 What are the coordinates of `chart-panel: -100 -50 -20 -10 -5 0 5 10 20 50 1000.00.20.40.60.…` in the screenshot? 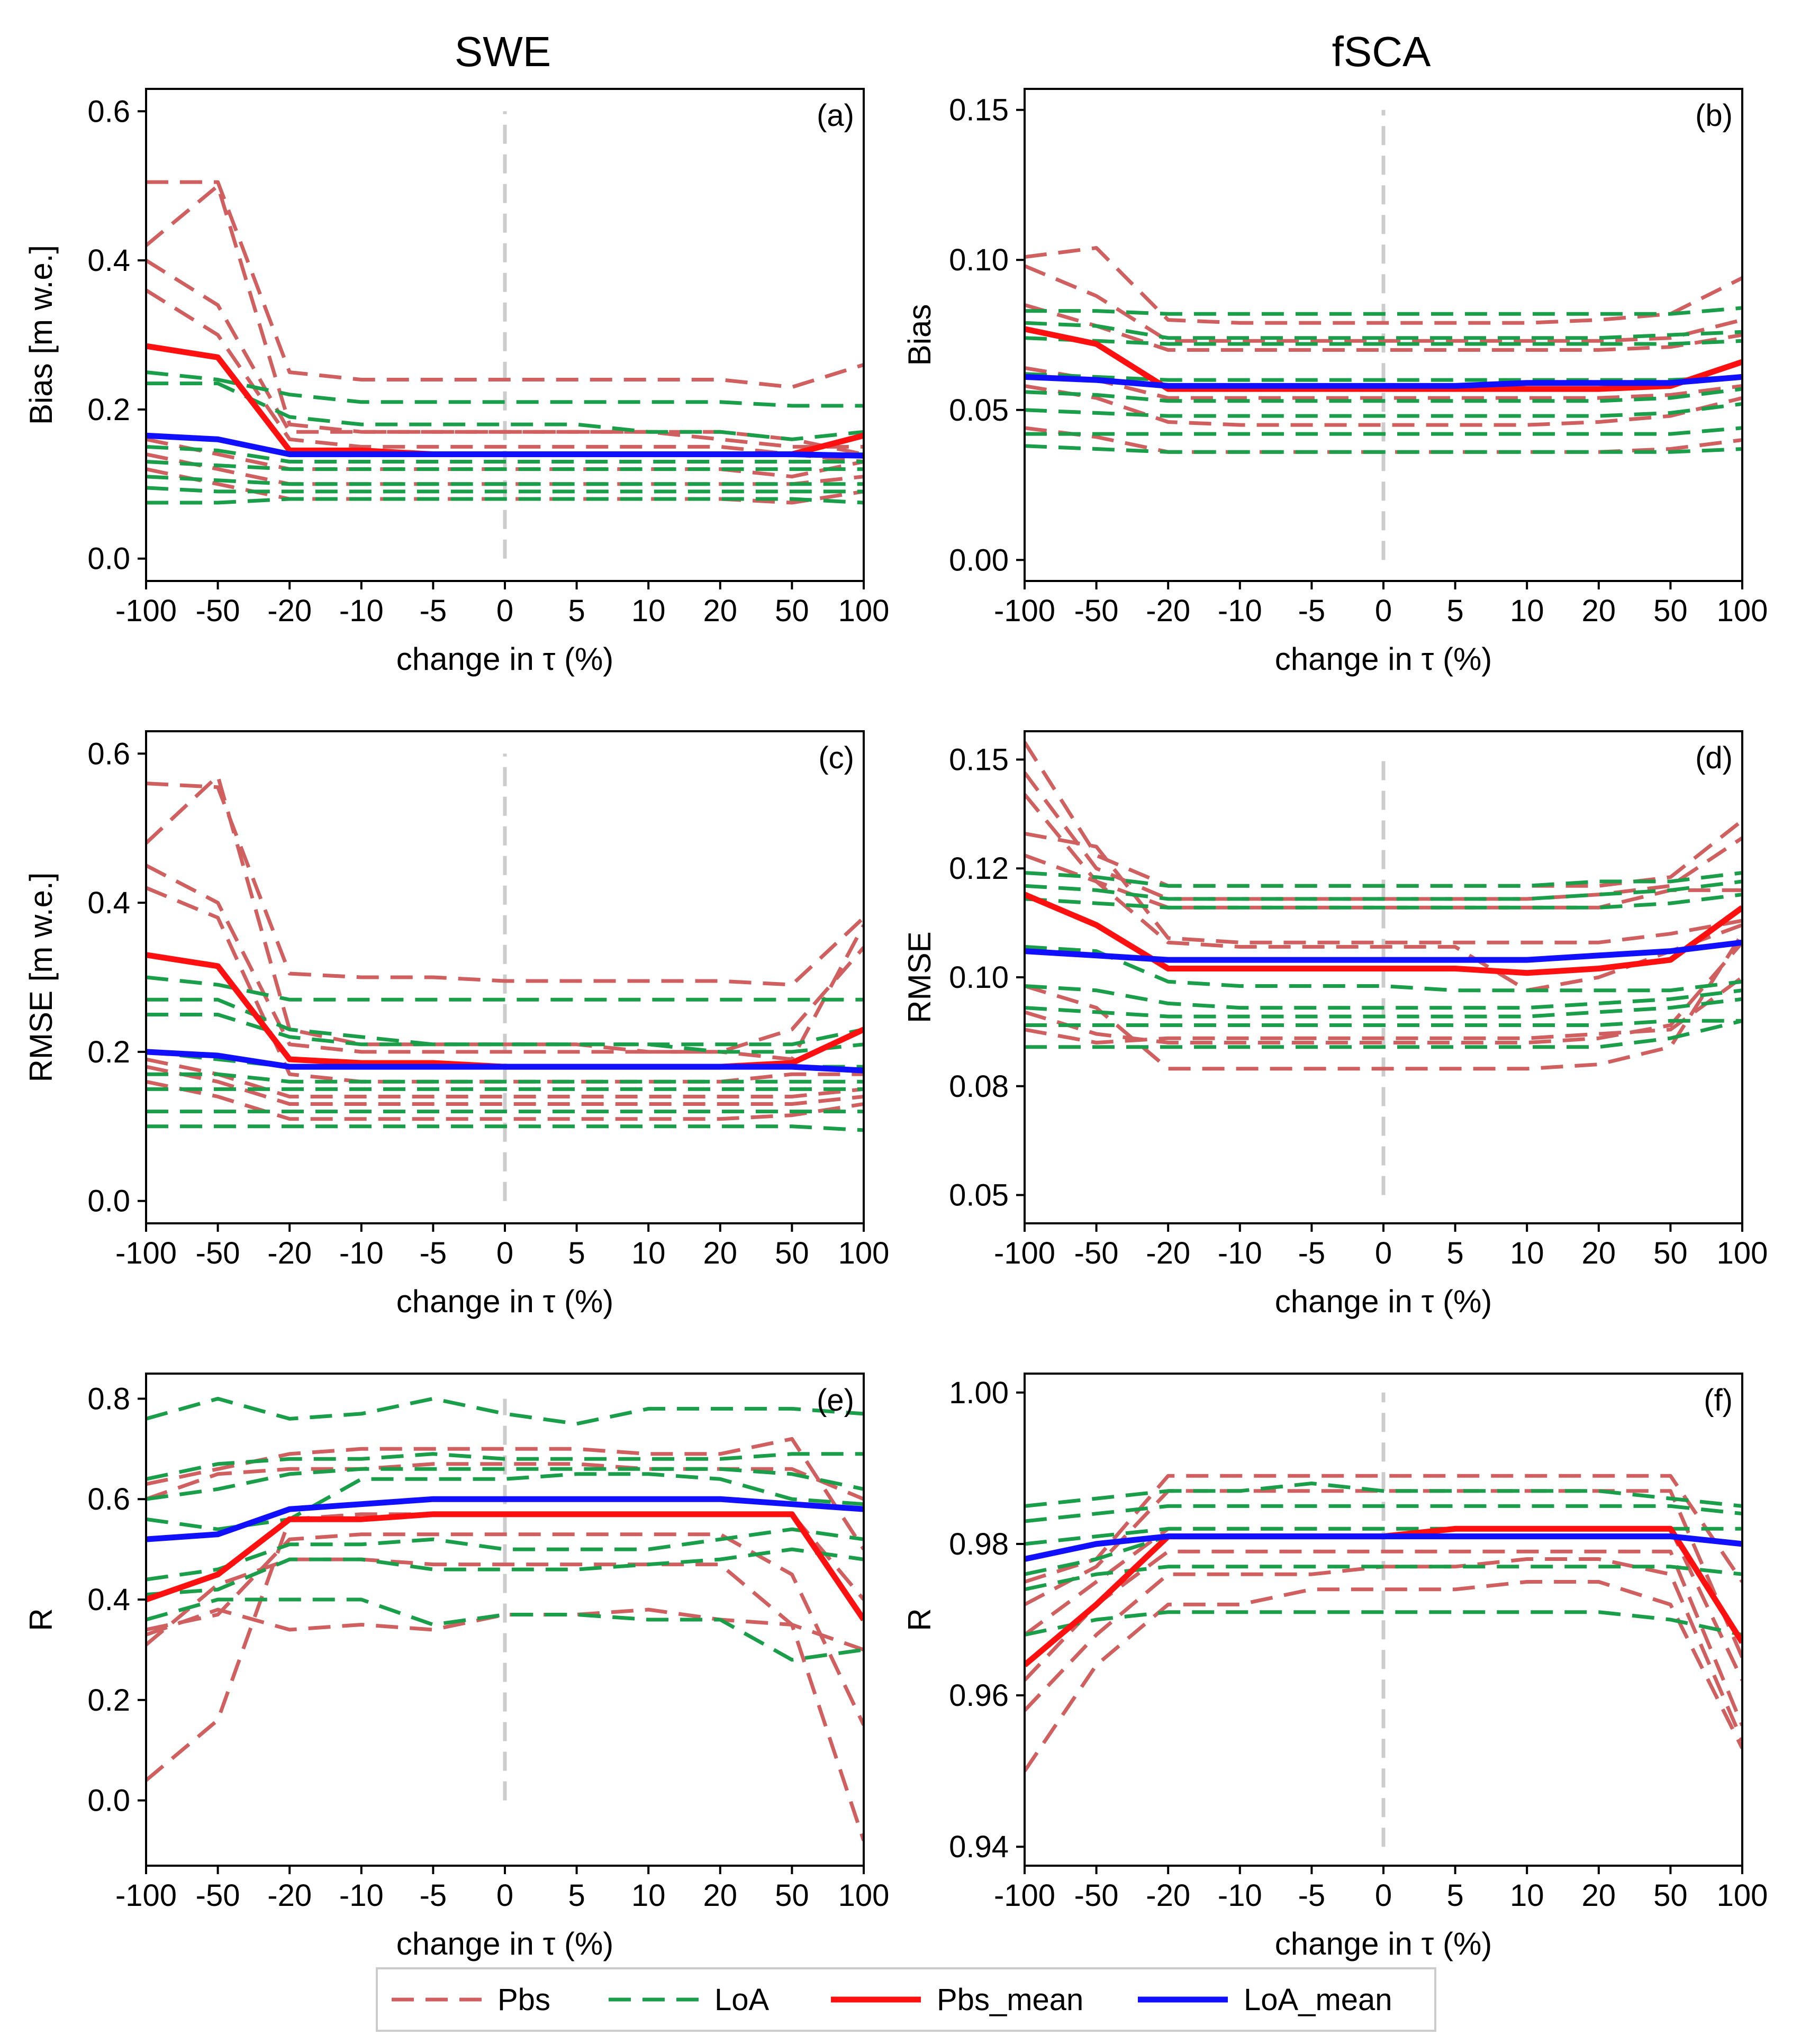 It's located at (456, 1667).